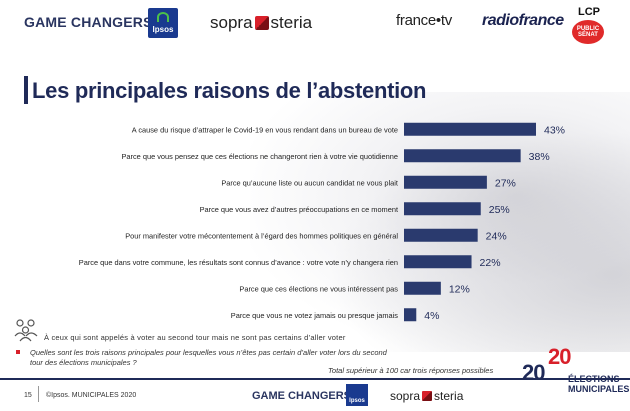  I want to click on footer-sopra-steria-logo: sopra steria, so click(426, 396).